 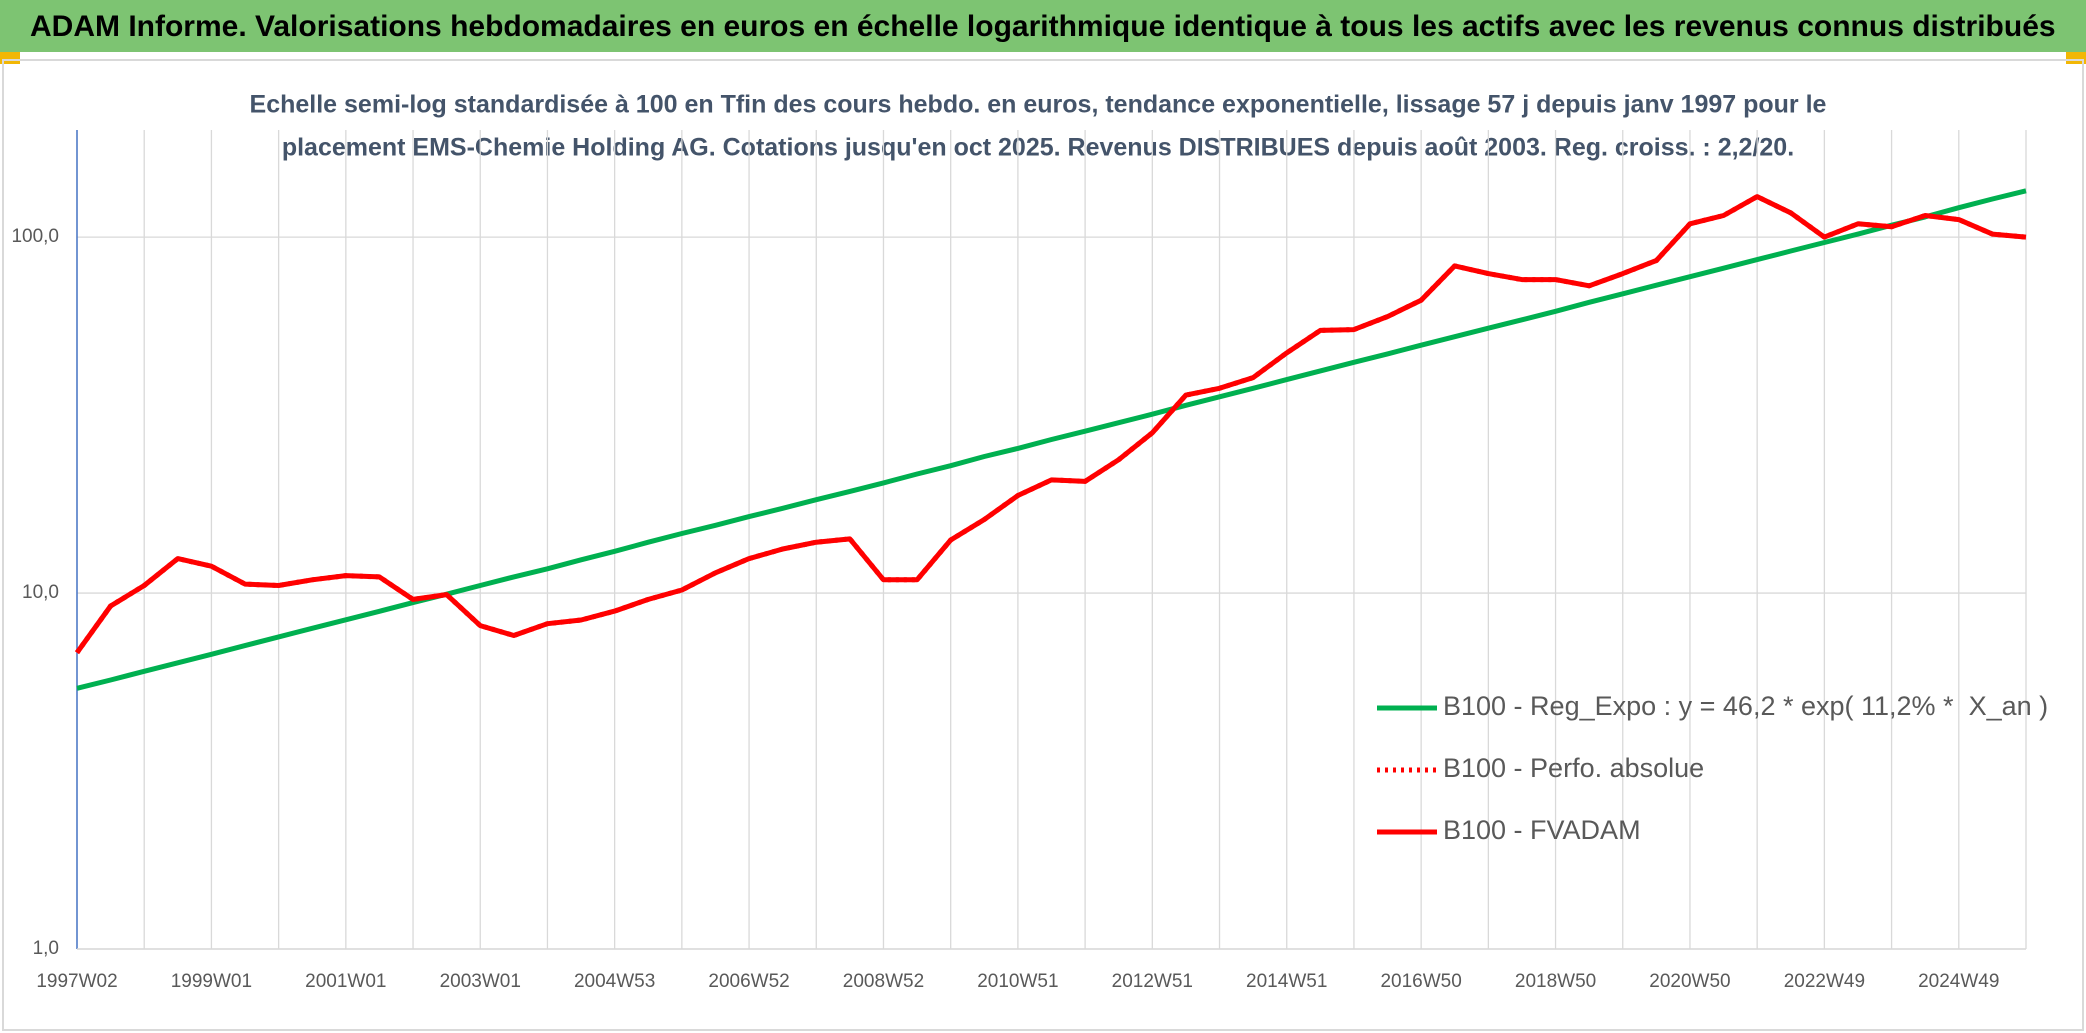 I want to click on x-tick-label: 2014W51, so click(x=1286, y=981).